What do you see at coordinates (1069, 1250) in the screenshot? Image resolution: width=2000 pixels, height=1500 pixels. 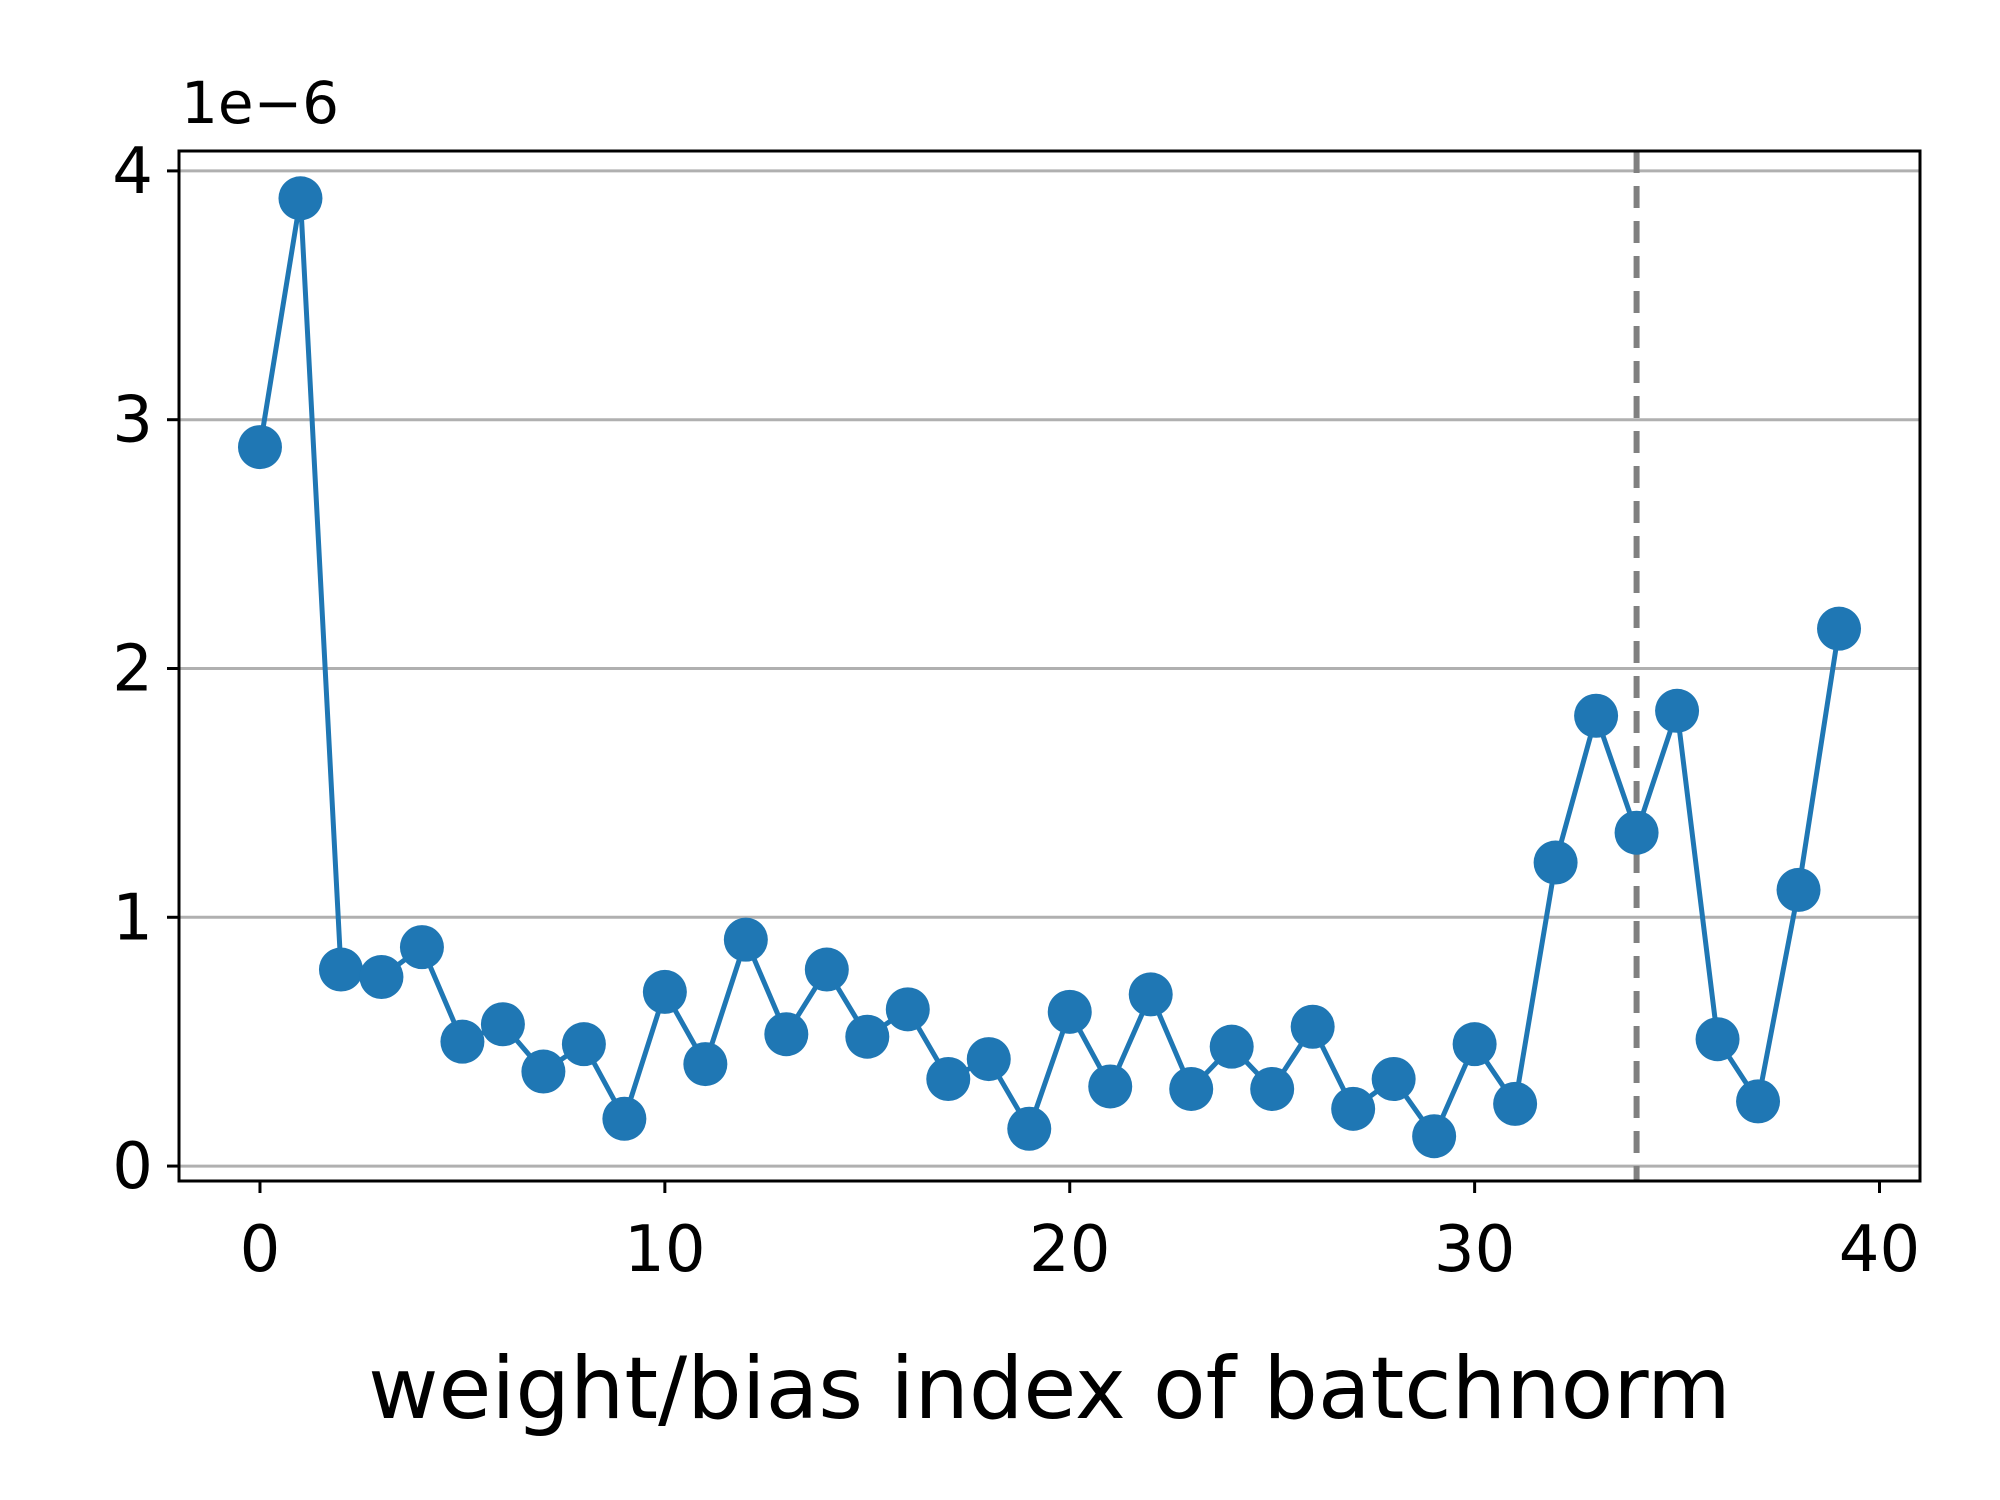 I see `x-tick-label: 20` at bounding box center [1069, 1250].